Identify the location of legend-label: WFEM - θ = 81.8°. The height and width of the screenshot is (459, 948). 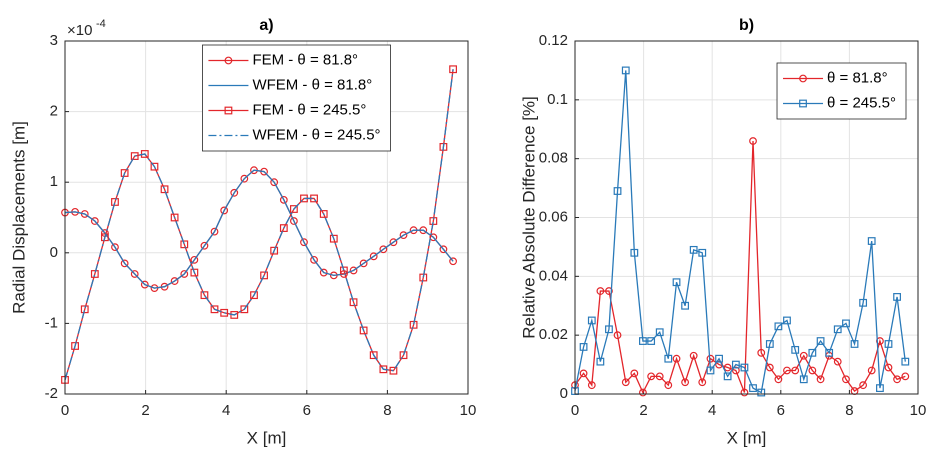
(312, 84).